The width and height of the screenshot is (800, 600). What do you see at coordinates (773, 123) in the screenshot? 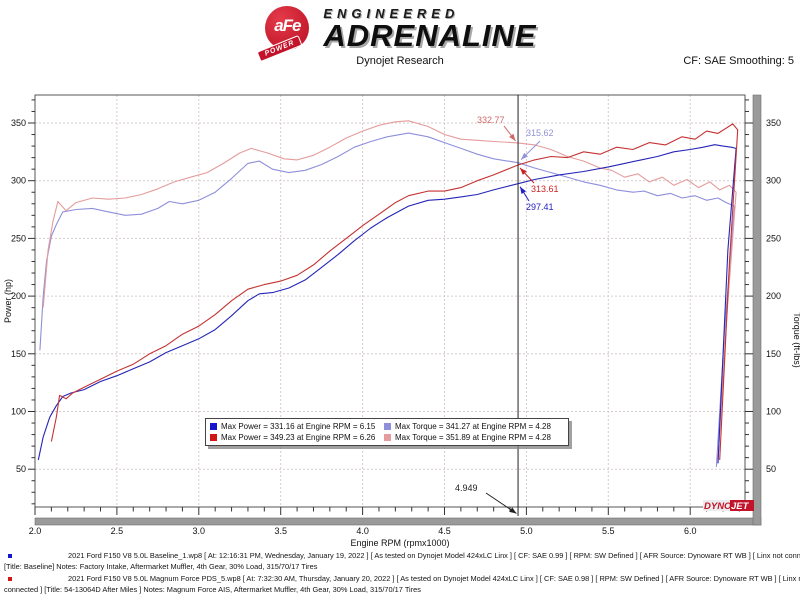
I see `y-tick-label-right: 350` at bounding box center [773, 123].